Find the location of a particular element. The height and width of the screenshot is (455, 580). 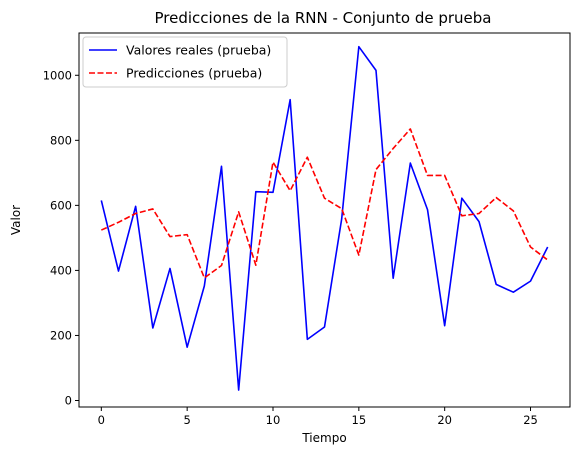

y-tick-label: 0 is located at coordinates (68, 400).